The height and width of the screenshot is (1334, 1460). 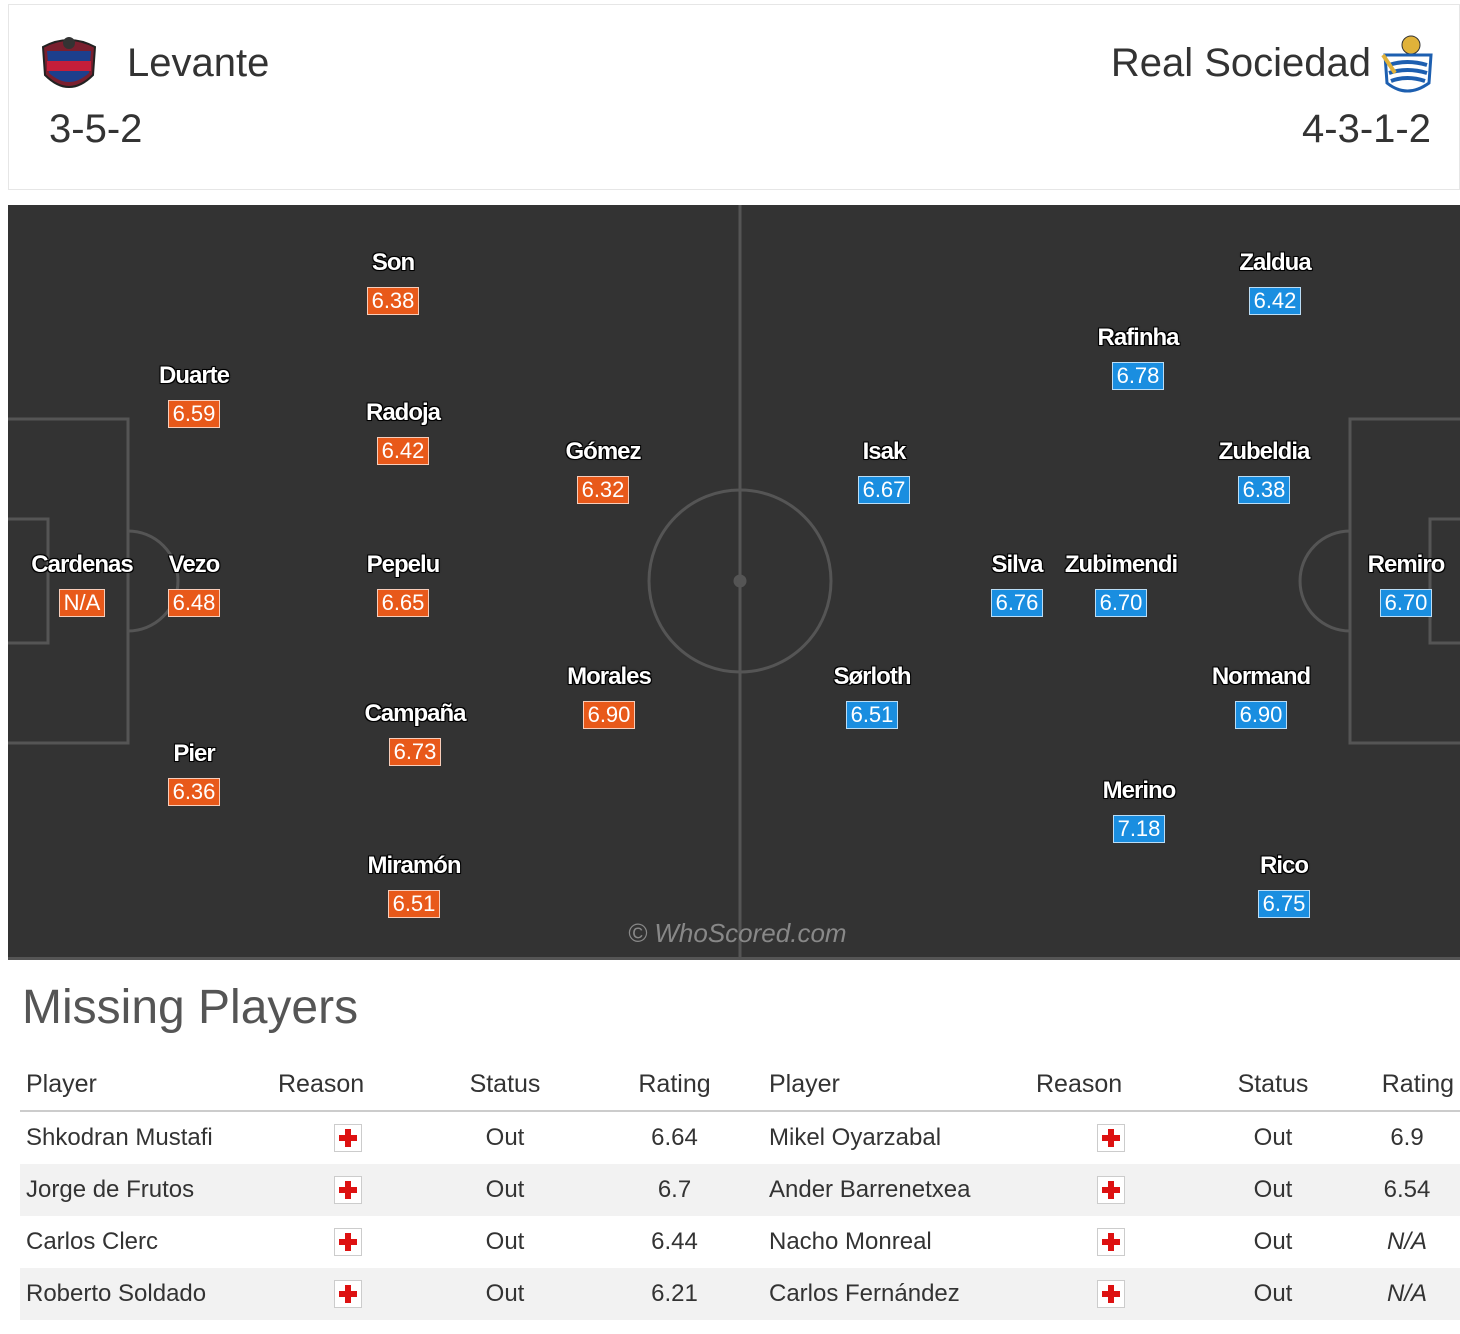 What do you see at coordinates (674, 1190) in the screenshot?
I see `rating-cell: 6.7` at bounding box center [674, 1190].